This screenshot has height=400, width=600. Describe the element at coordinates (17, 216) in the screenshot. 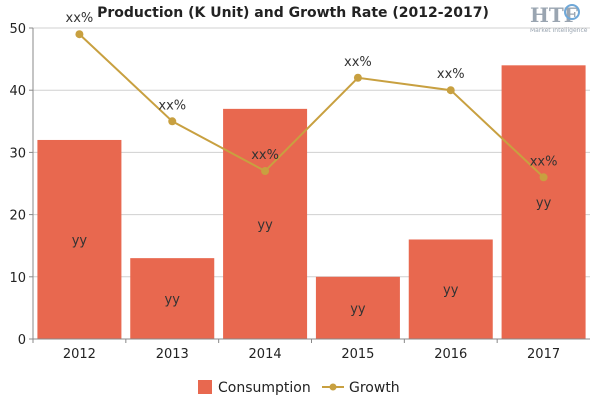

I see `y-tick-label: 20` at that location.